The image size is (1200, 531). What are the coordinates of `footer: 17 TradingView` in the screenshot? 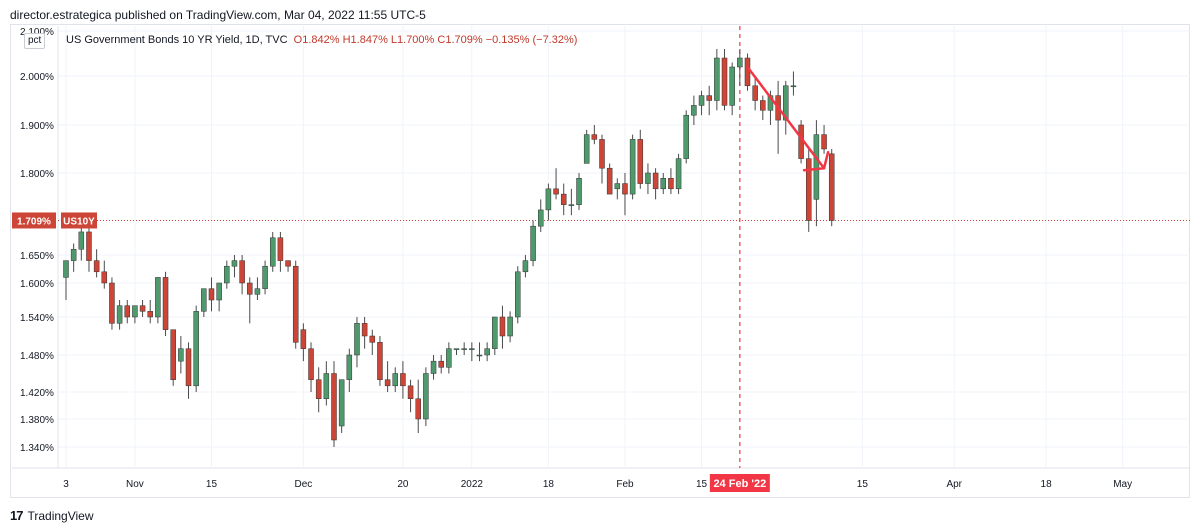 It's located at (52, 515).